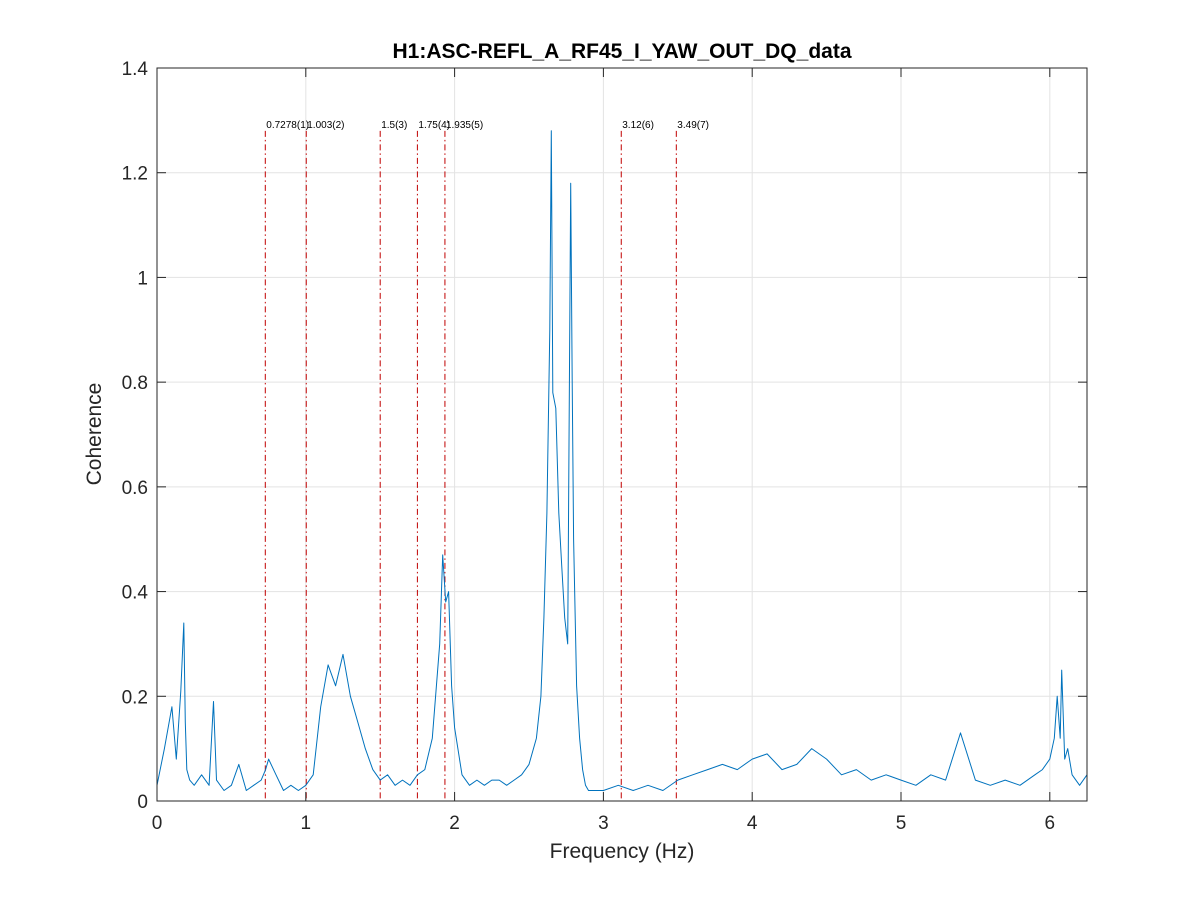 This screenshot has width=1200, height=905. What do you see at coordinates (464, 125) in the screenshot?
I see `frequency-marker-label: 1.935(5)` at bounding box center [464, 125].